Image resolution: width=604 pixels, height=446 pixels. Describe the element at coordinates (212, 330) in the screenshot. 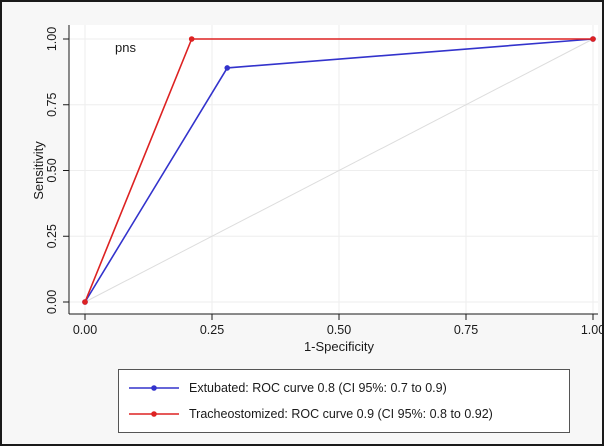

I see `x-tick-label-1: 0.25` at that location.